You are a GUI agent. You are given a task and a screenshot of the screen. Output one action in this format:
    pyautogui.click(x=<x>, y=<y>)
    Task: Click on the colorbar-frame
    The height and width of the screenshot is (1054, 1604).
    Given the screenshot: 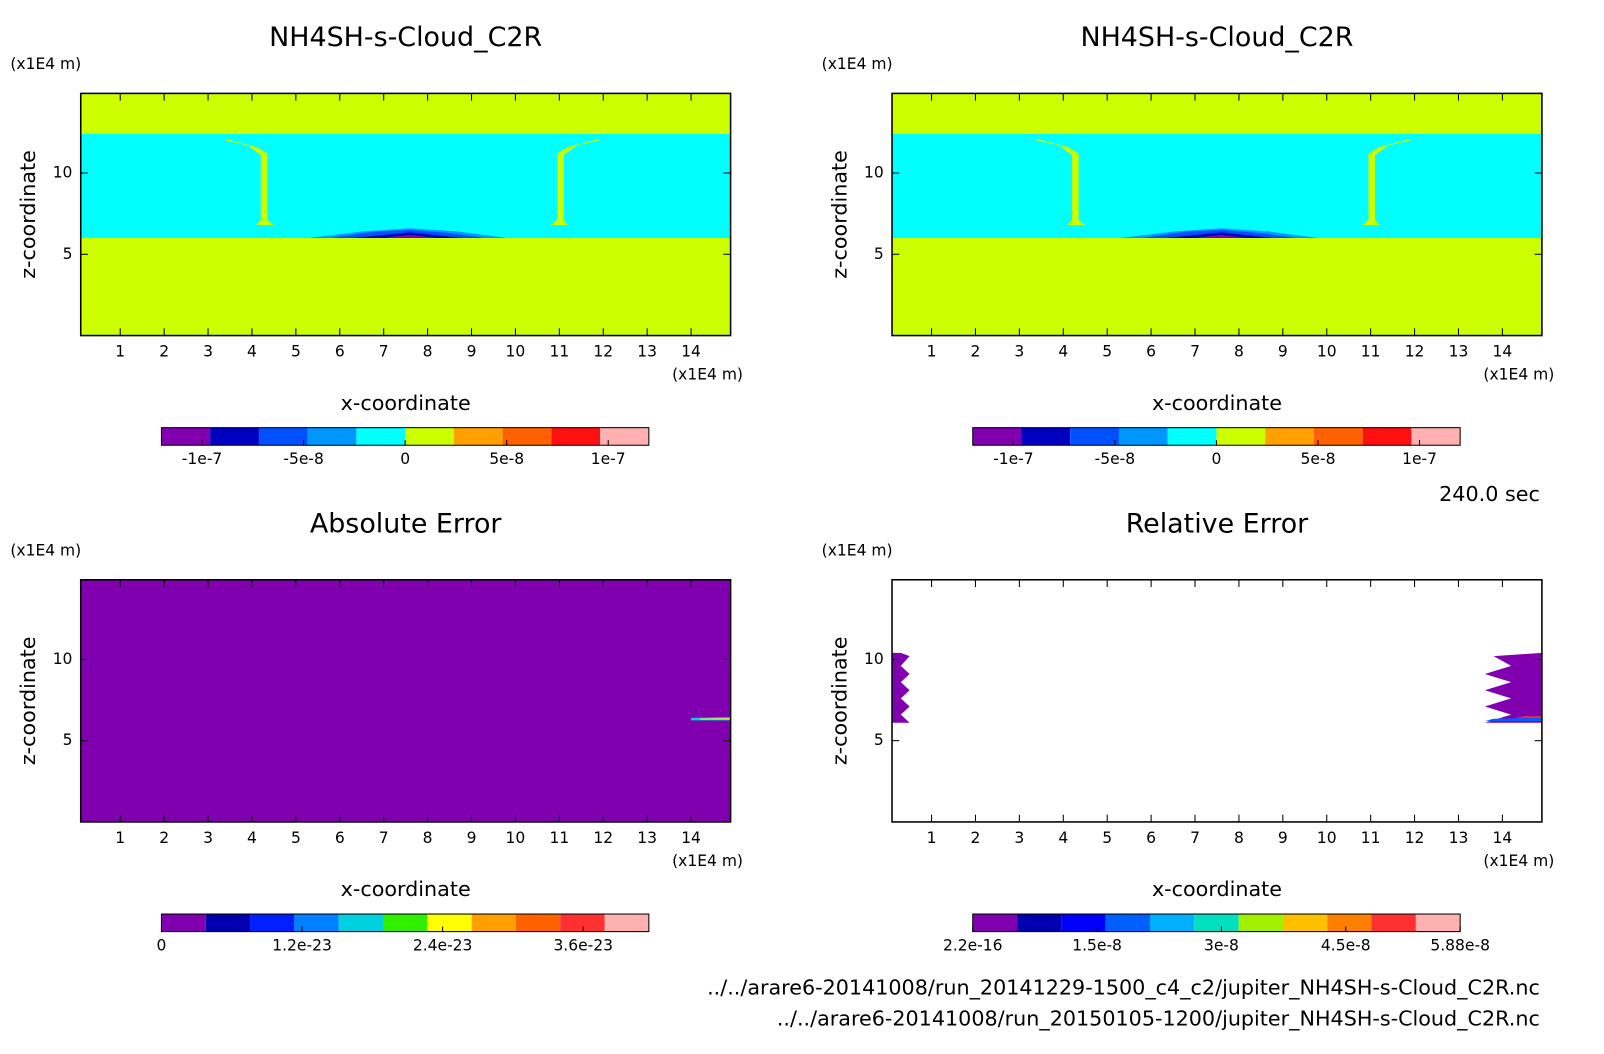 What is the action you would take?
    pyautogui.click(x=1216, y=923)
    